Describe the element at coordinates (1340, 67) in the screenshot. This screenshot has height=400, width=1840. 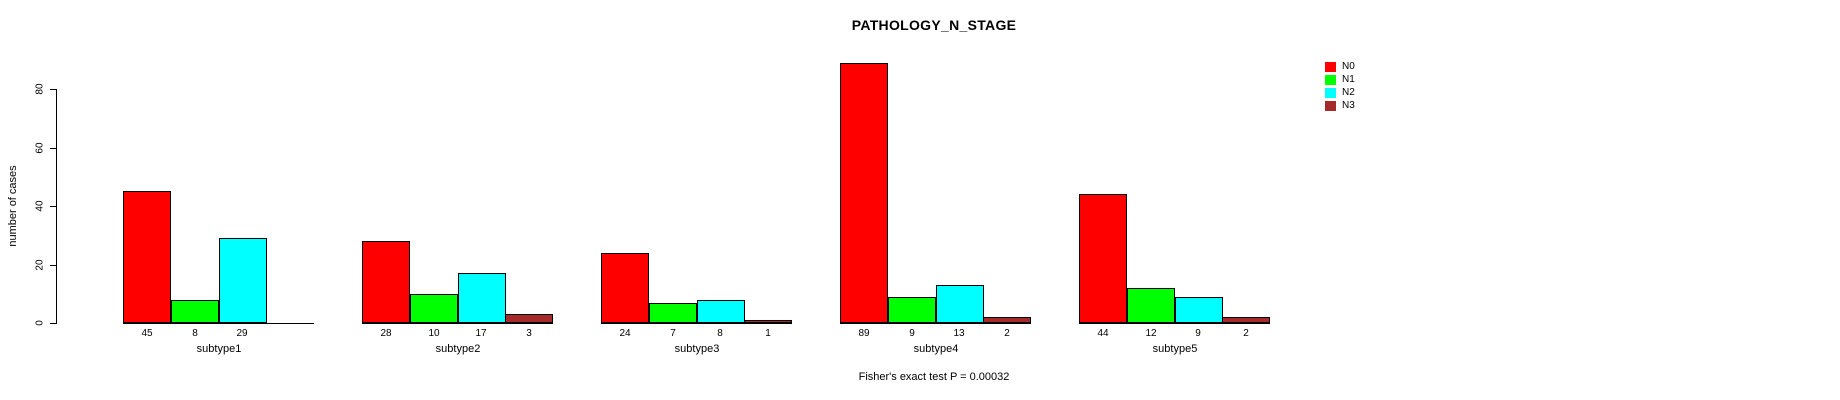
I see `legend-item-N0: N0` at that location.